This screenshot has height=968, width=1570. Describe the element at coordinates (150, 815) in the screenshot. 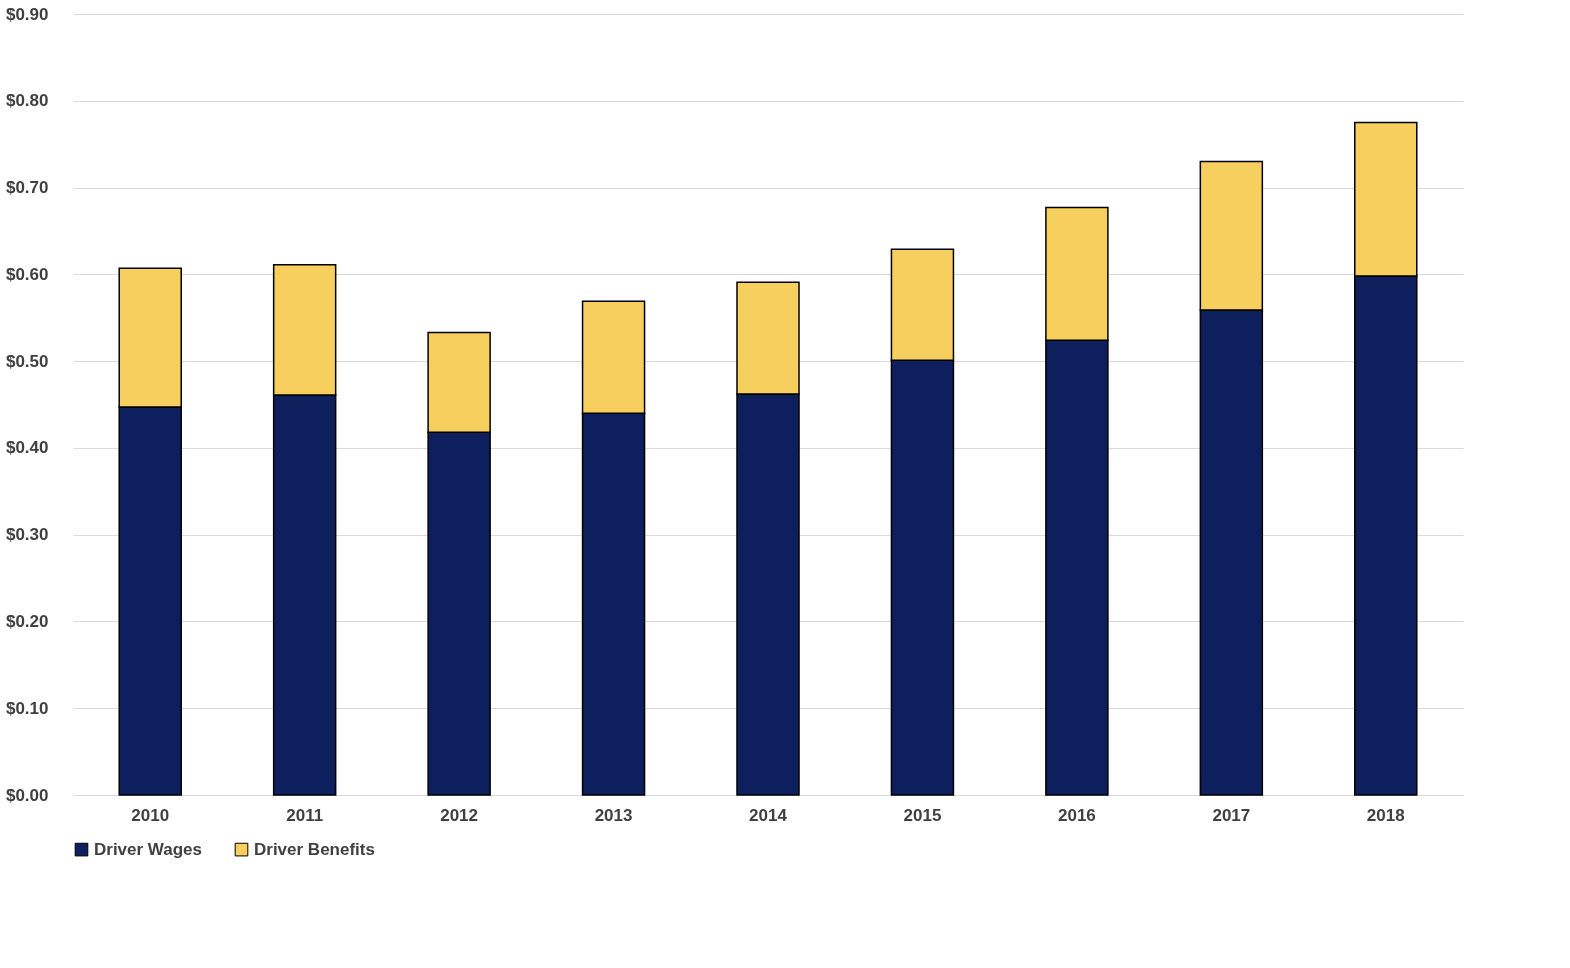

I see `x-tick-label: 2010` at that location.